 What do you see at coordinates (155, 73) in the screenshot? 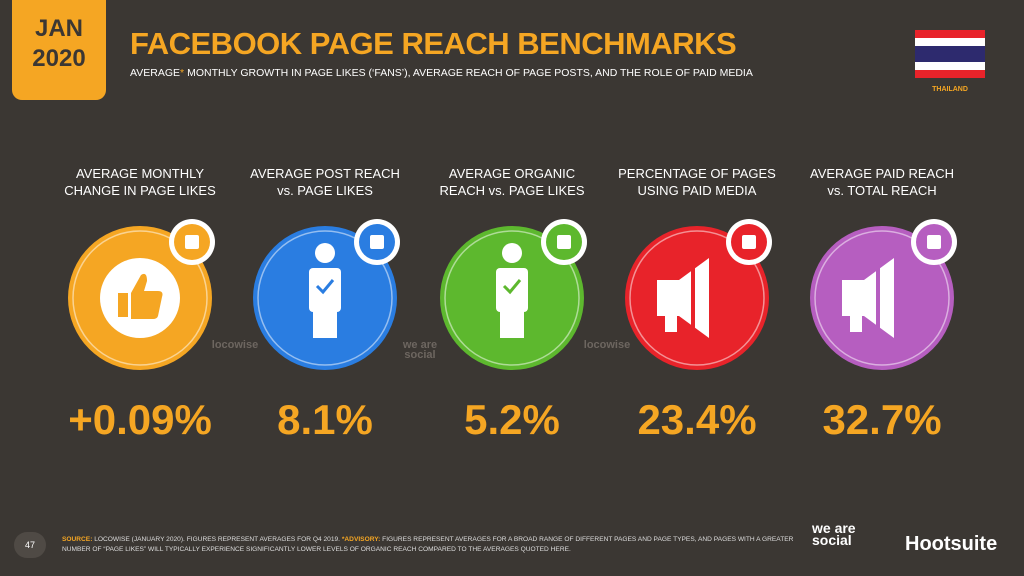
I see `subtitle-lead: AVERAGE` at bounding box center [155, 73].